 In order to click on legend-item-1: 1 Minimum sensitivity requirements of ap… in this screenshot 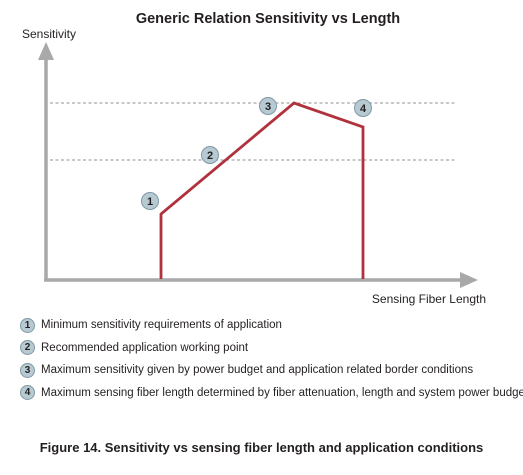, I will do `click(270, 325)`.